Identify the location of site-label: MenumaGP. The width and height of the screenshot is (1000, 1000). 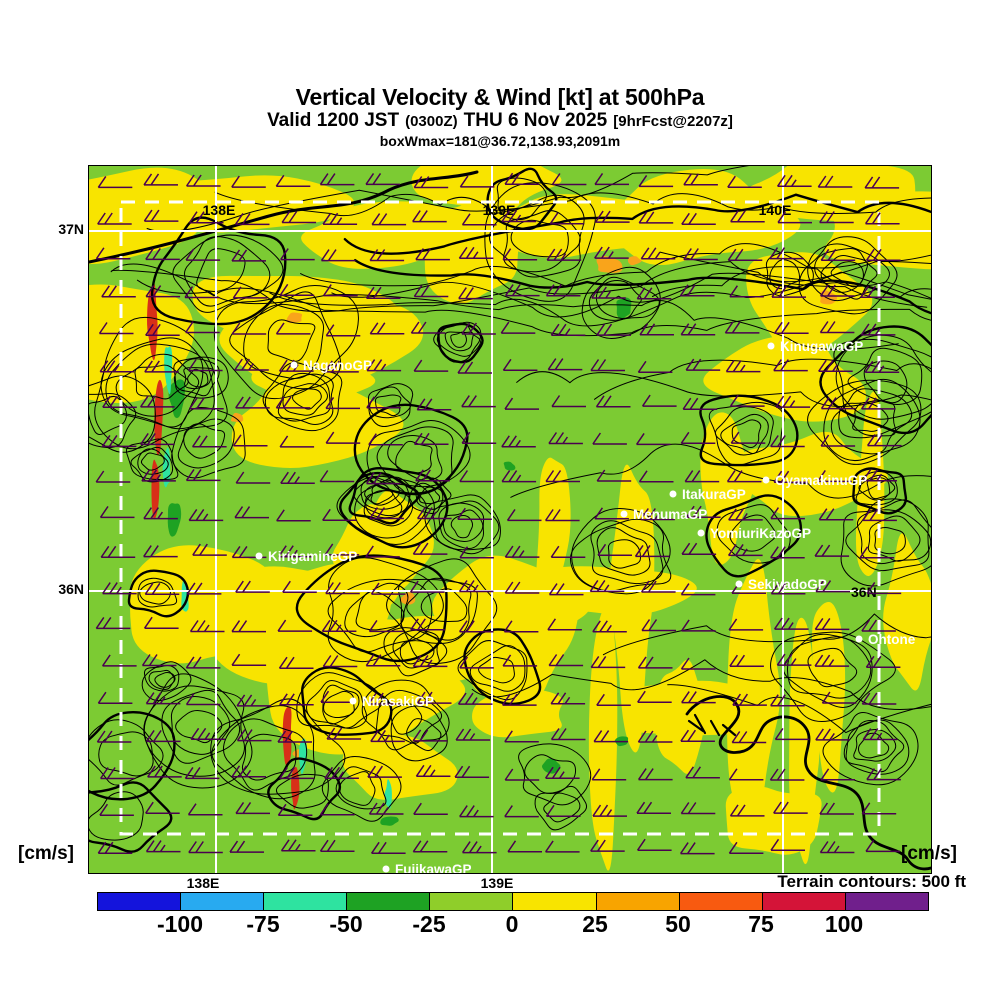
(670, 514).